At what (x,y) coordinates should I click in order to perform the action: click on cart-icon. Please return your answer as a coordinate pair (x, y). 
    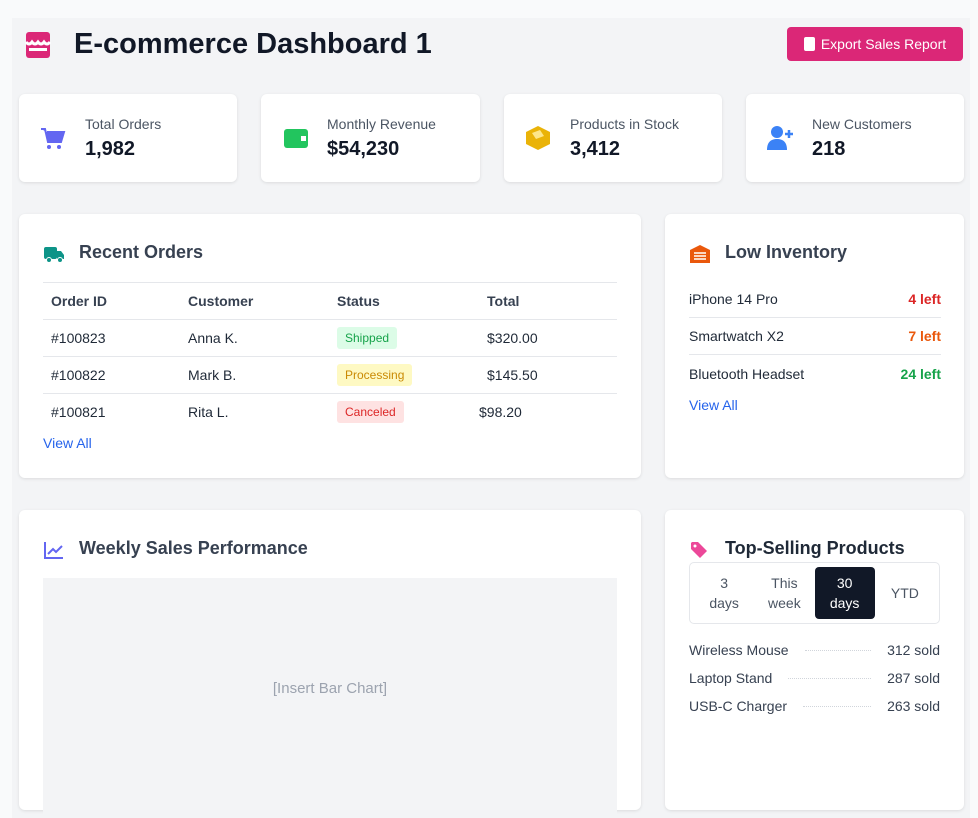
    Looking at the image, I should click on (53, 138).